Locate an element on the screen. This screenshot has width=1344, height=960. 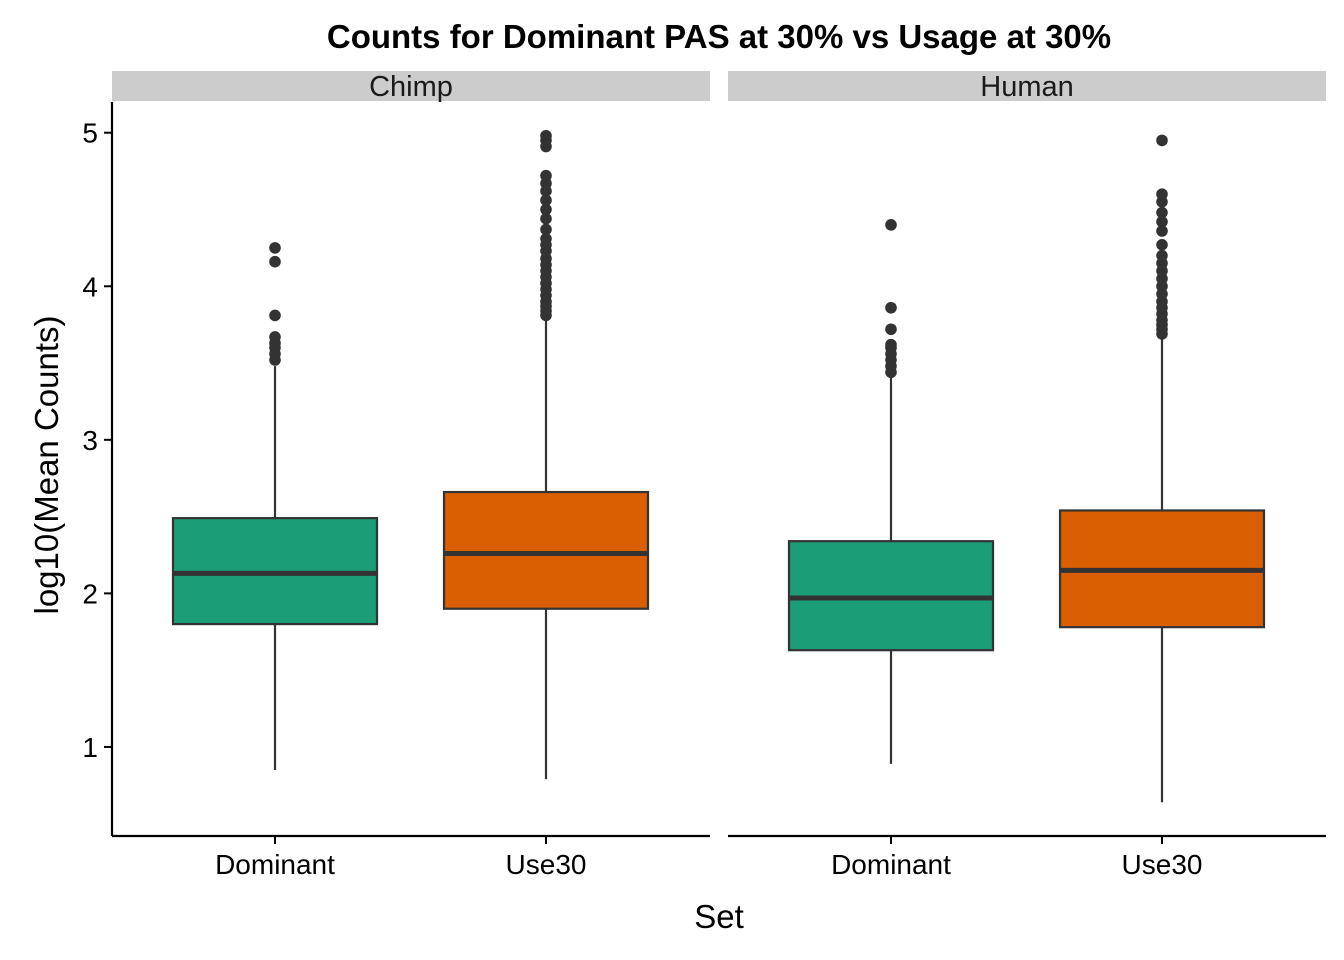
y-tick-label: 1 is located at coordinates (90, 747).